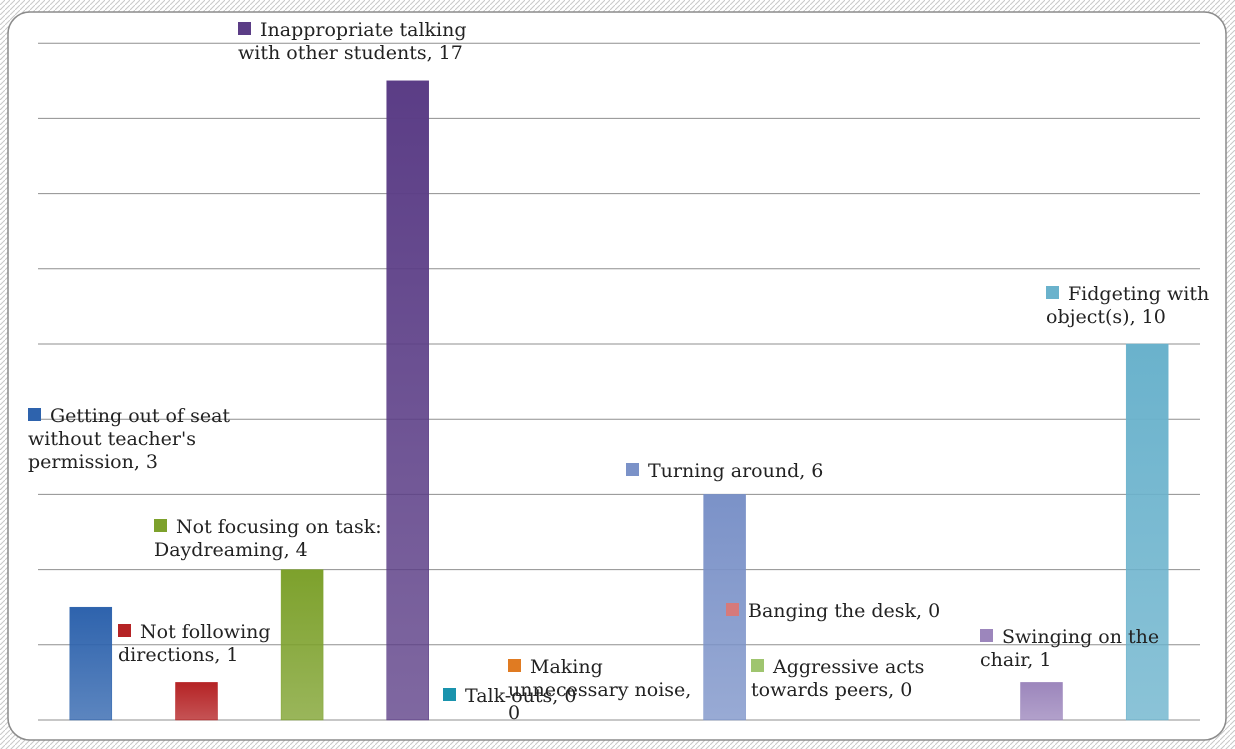  I want to click on data-label: Fidgeting with object(s), 10, so click(1128, 305).